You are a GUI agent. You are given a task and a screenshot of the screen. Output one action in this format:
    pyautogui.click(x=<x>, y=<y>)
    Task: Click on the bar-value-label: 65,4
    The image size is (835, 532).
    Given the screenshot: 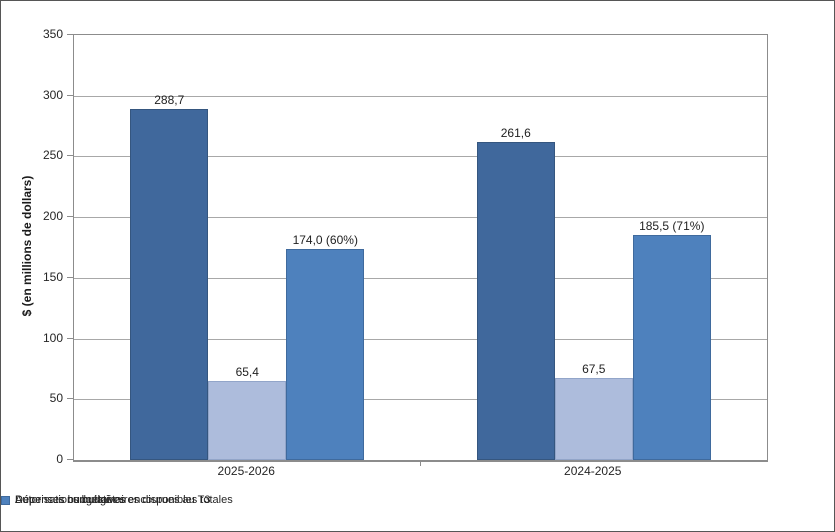 What is the action you would take?
    pyautogui.click(x=247, y=371)
    